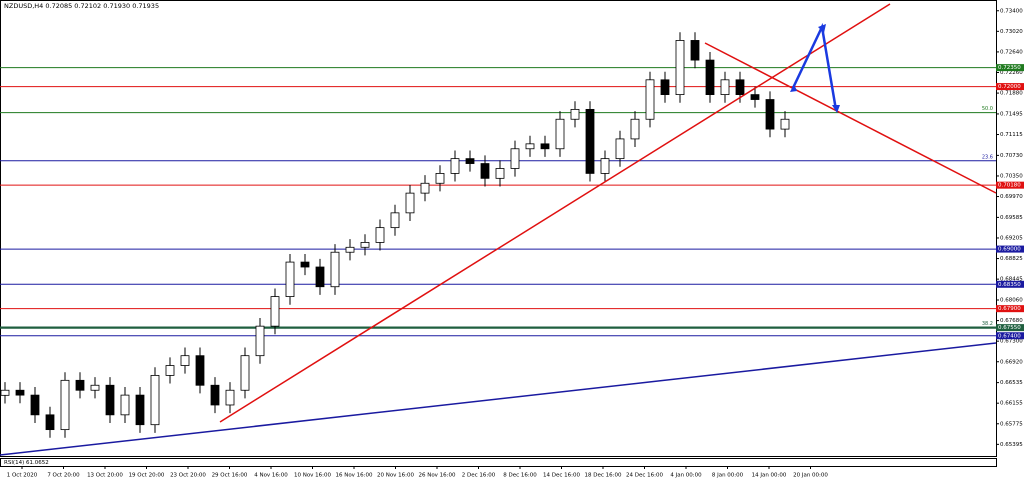 This screenshot has width=1024, height=482. What do you see at coordinates (1011, 11) in the screenshot?
I see `y-tick-label: 0.73400` at bounding box center [1011, 11].